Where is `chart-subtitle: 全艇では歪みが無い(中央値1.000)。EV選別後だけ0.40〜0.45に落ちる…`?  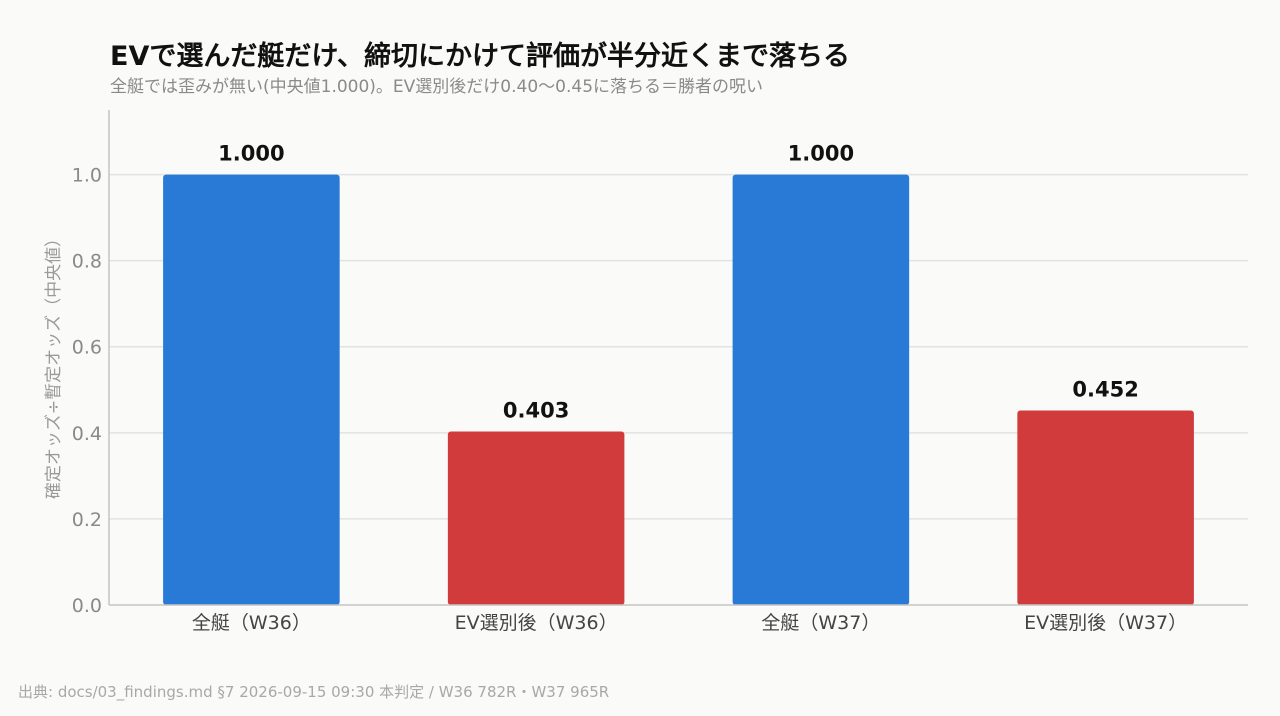
chart-subtitle: 全艇では歪みが無い(中央値1.000)。EV選別後だけ0.40〜0.45に落ちる… is located at coordinates (437, 87).